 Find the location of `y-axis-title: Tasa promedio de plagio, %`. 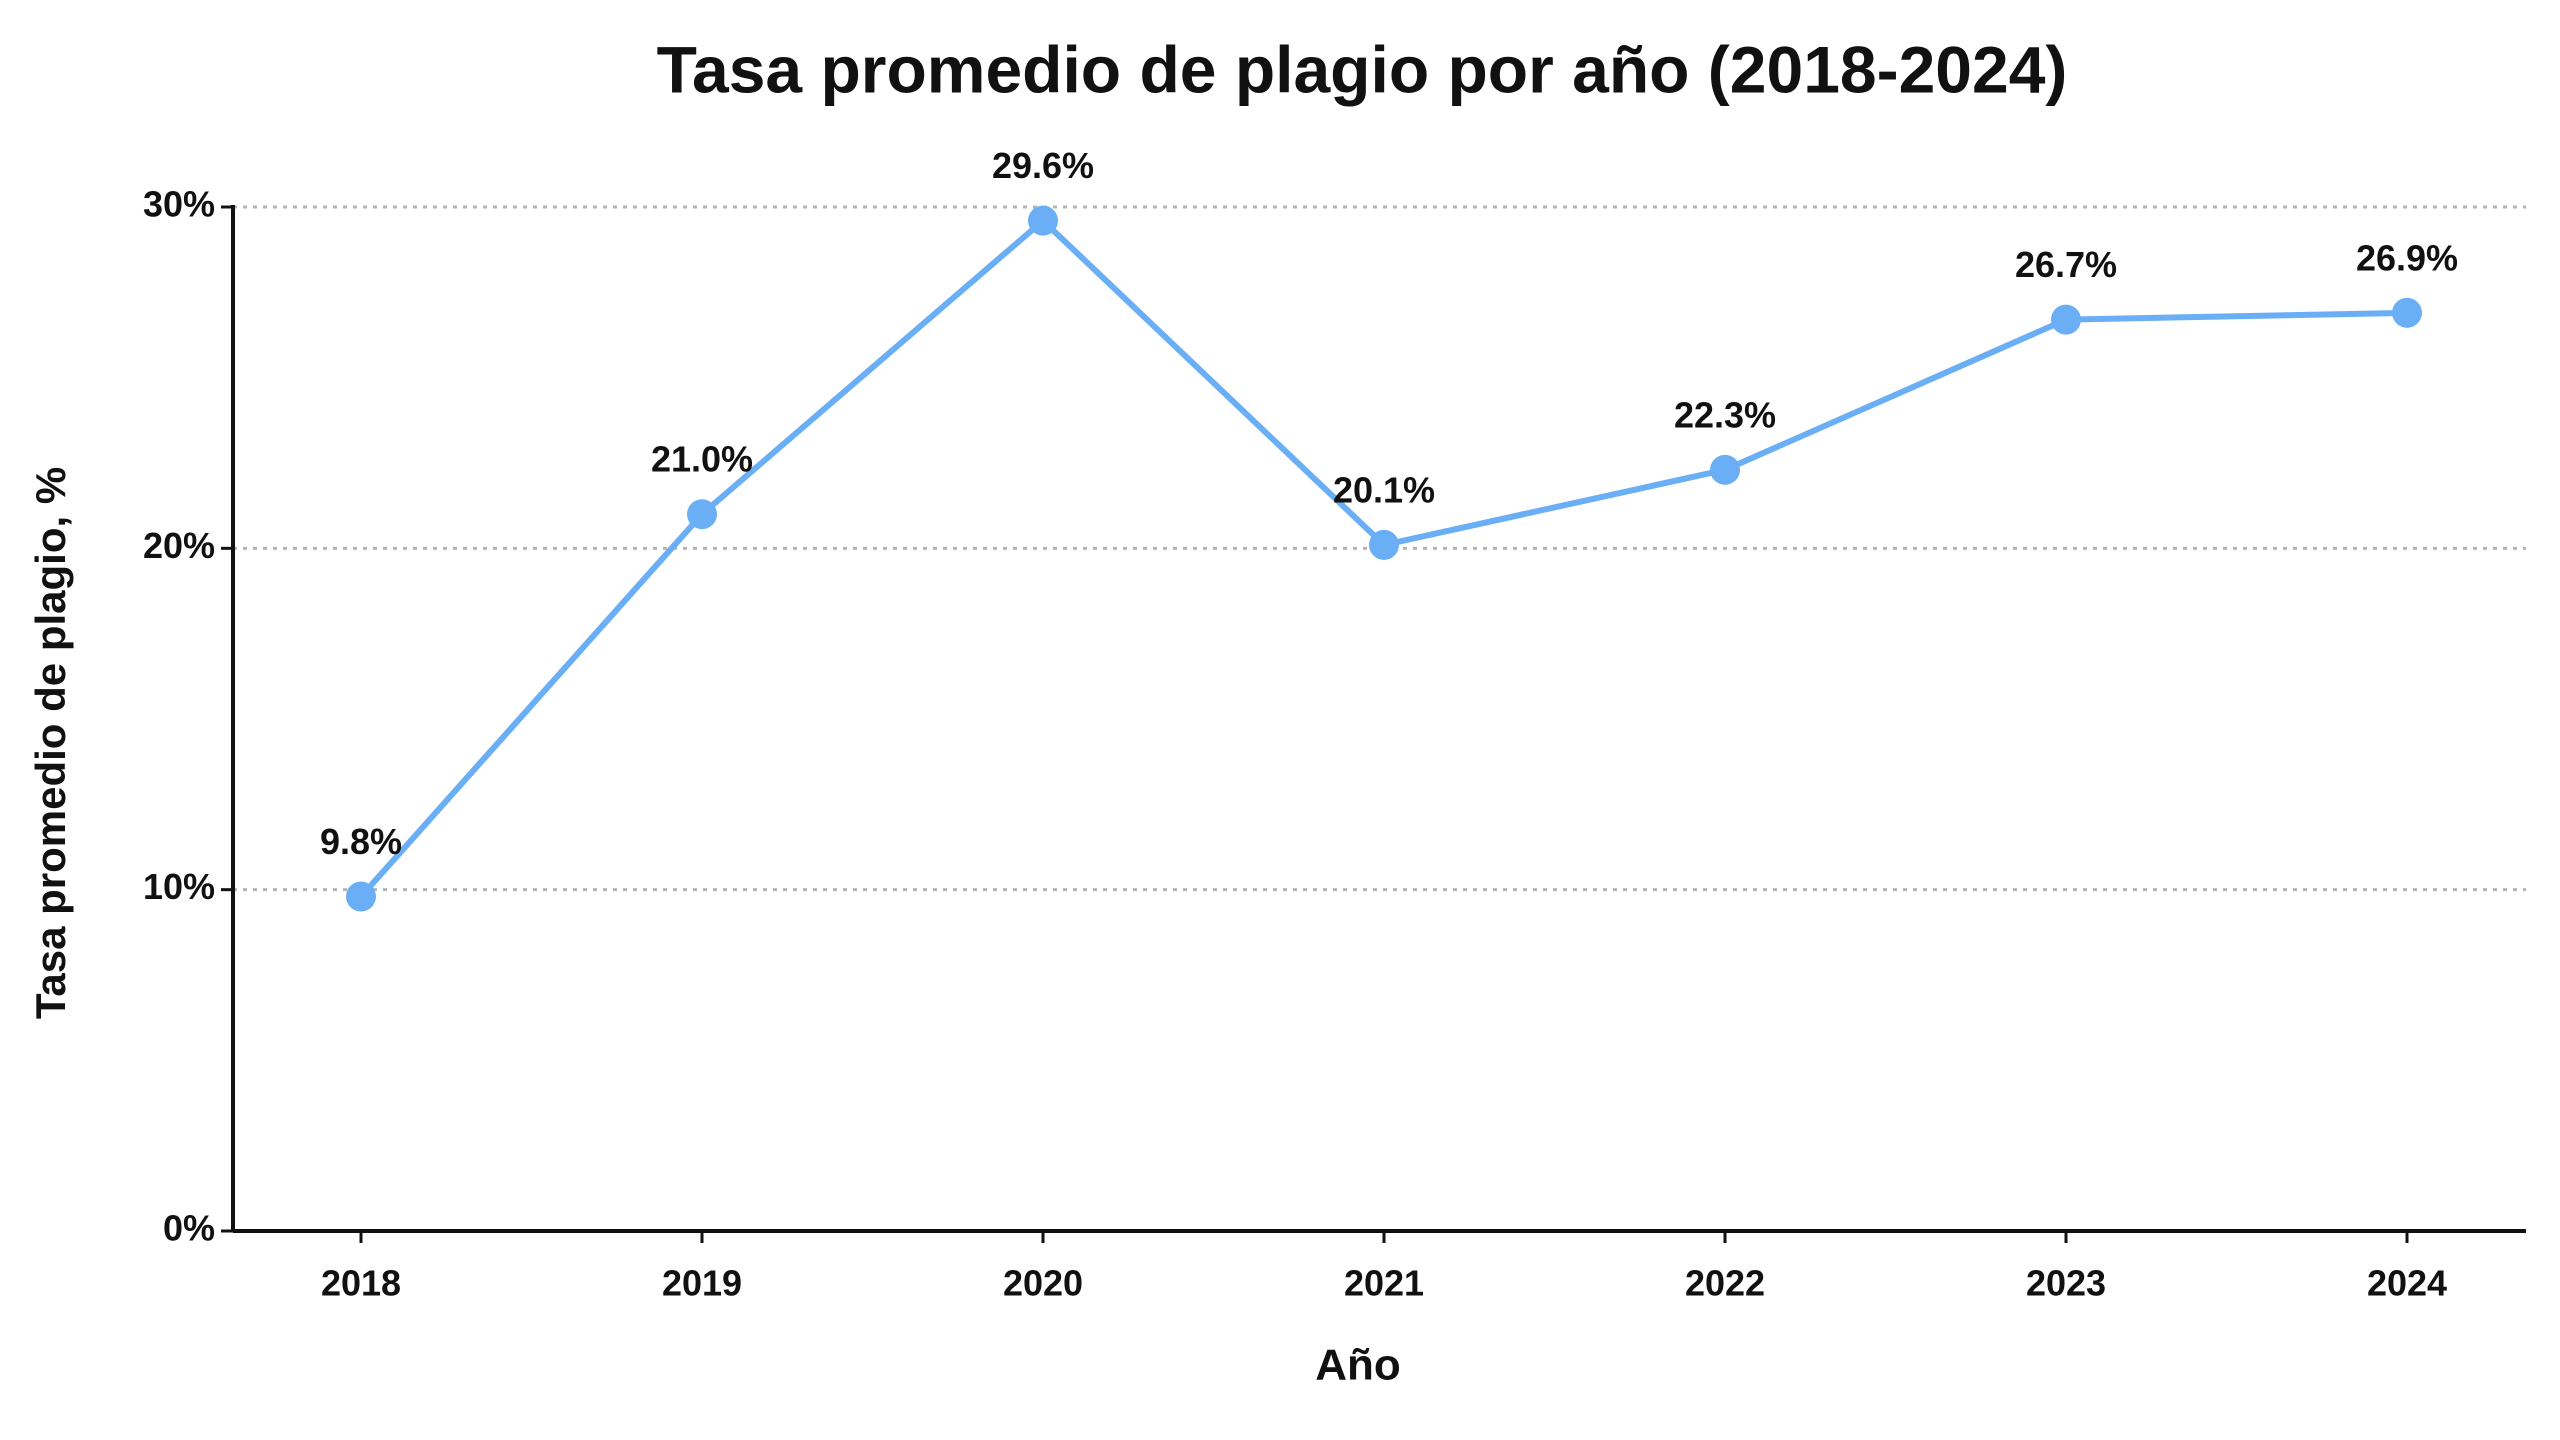

y-axis-title: Tasa promedio de plagio, % is located at coordinates (50, 743).